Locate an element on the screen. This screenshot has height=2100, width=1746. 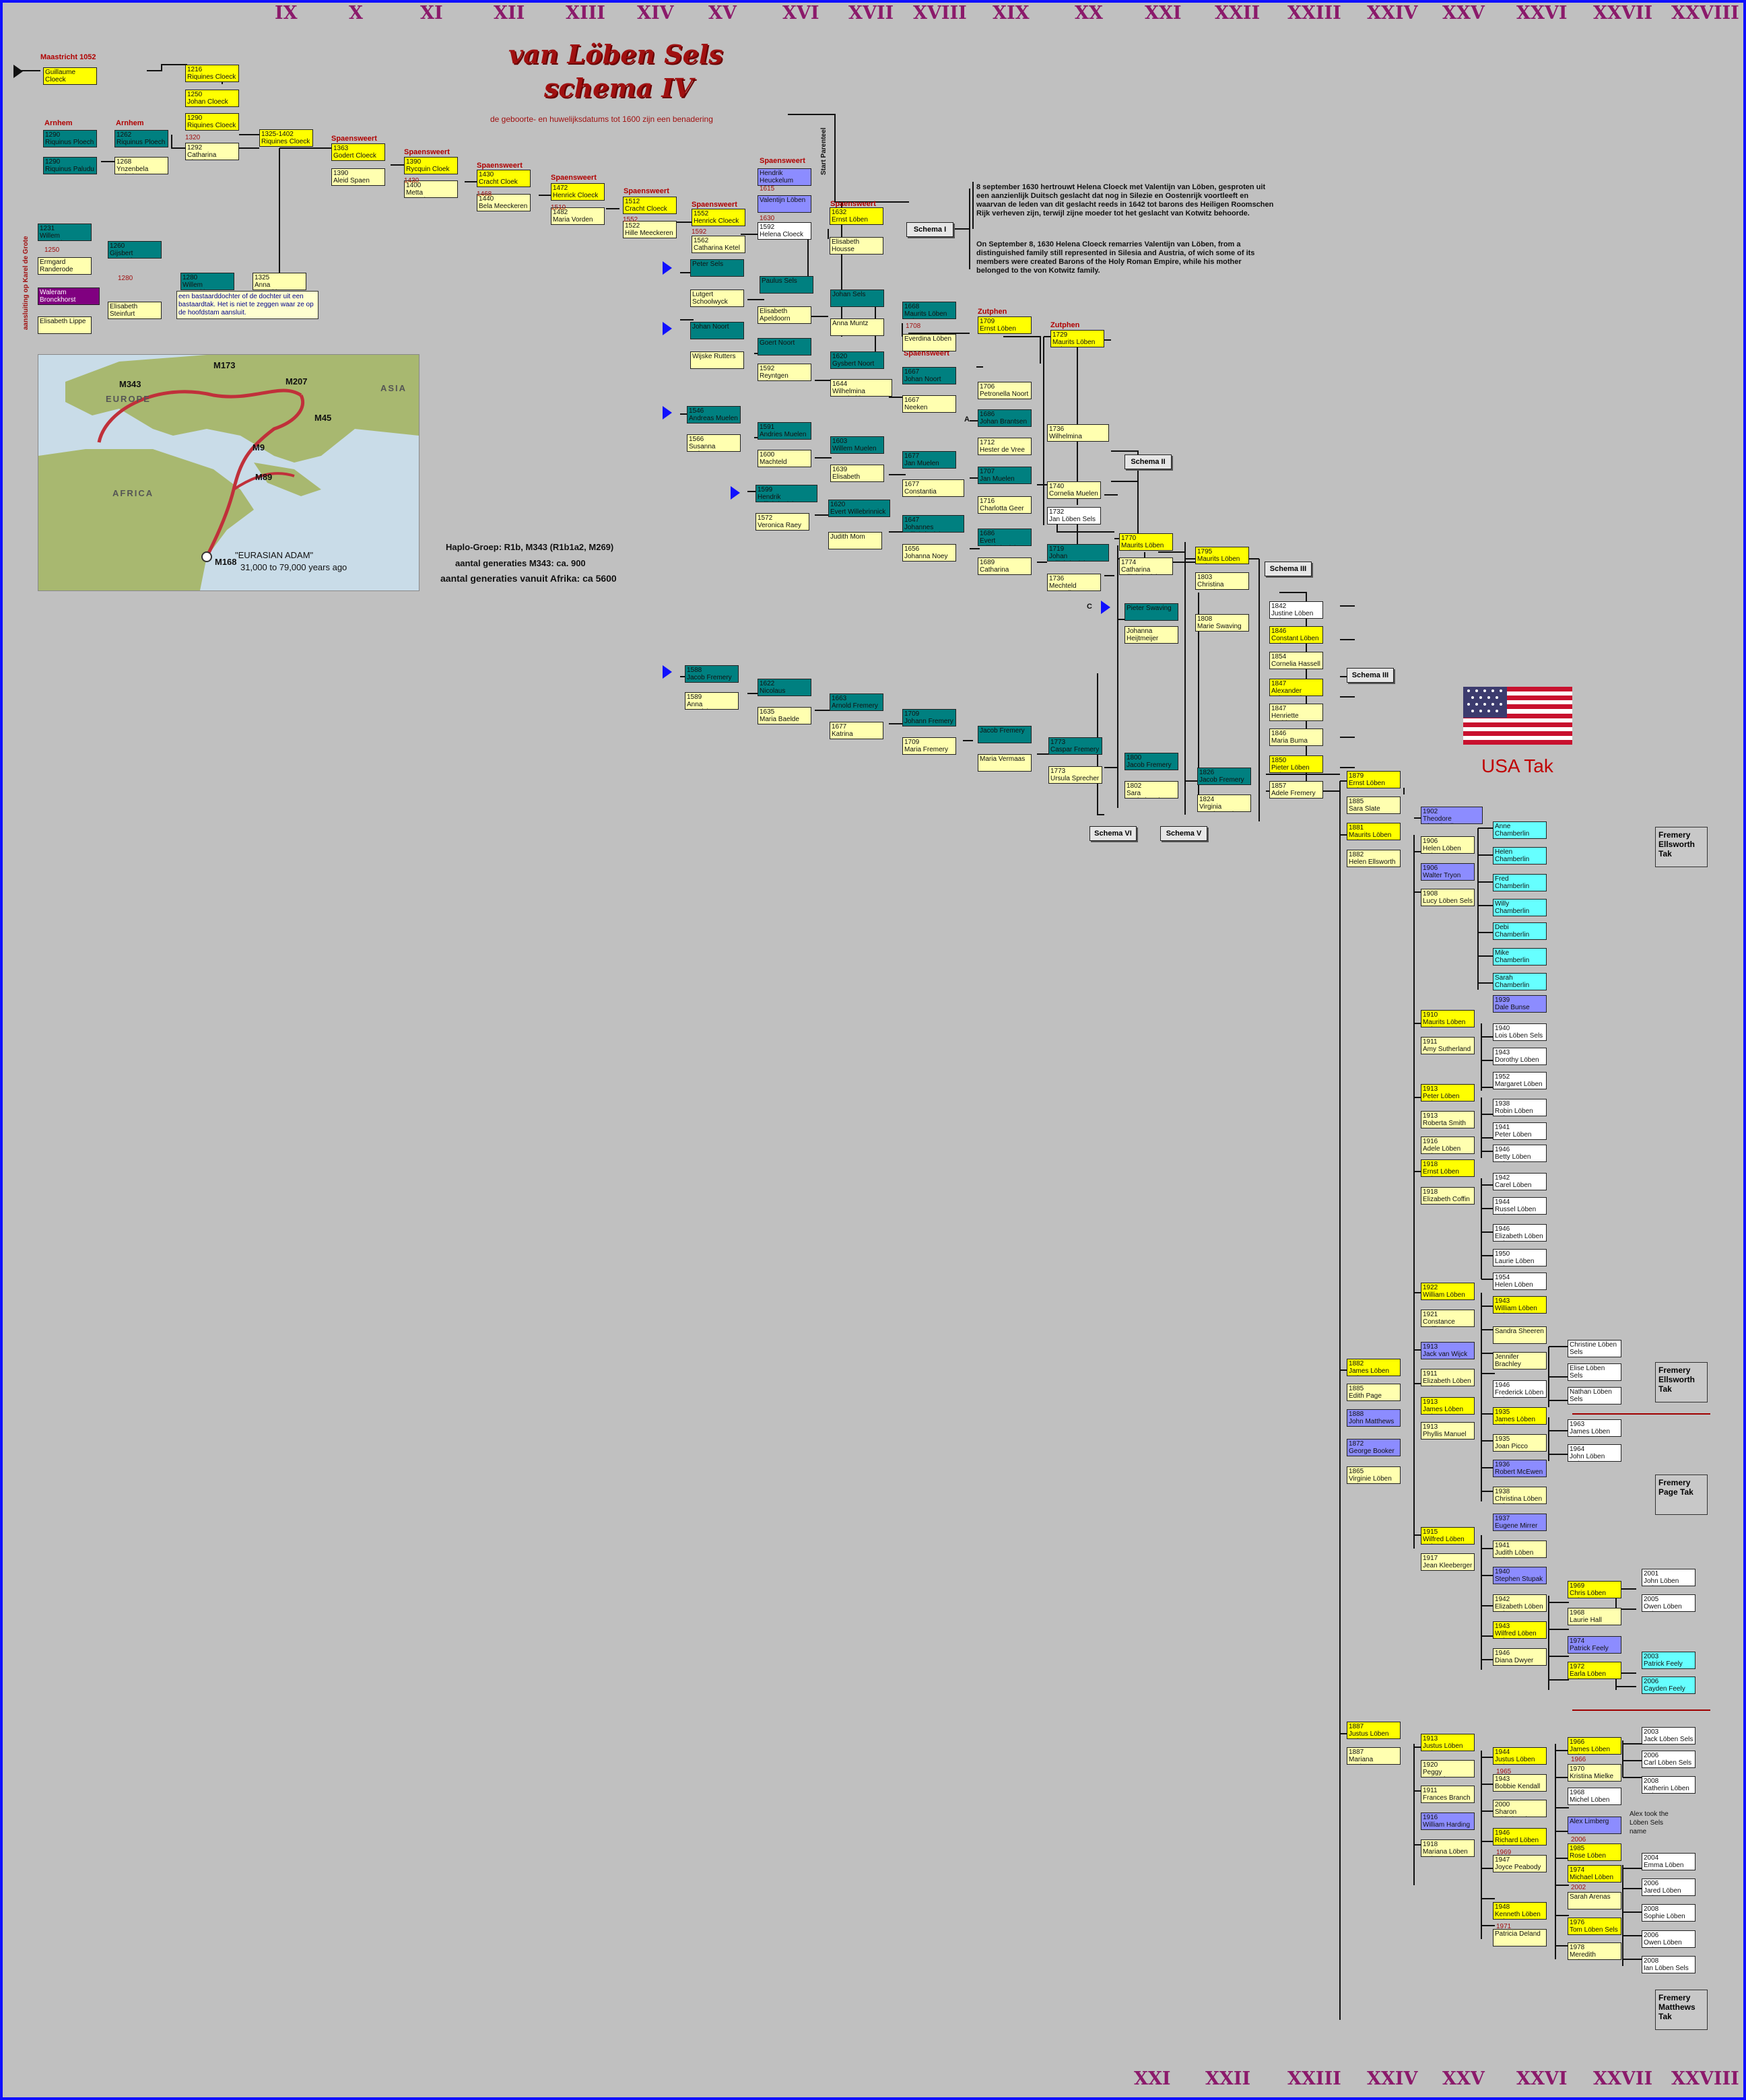
person-box: 1826 Jacob Fremery is located at coordinates (1224, 776).